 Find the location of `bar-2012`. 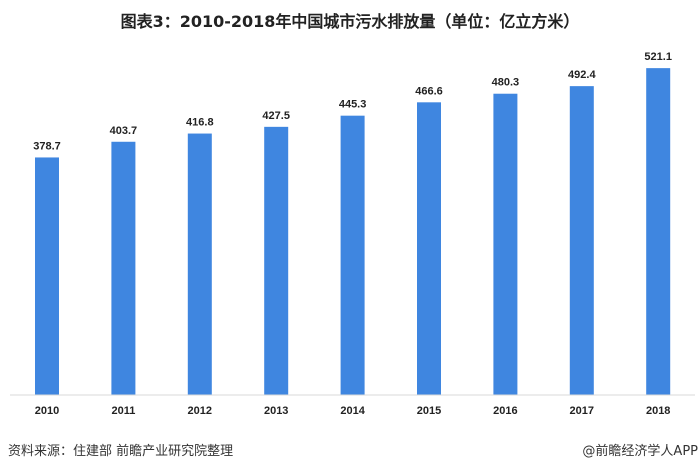

bar-2012 is located at coordinates (199, 264).